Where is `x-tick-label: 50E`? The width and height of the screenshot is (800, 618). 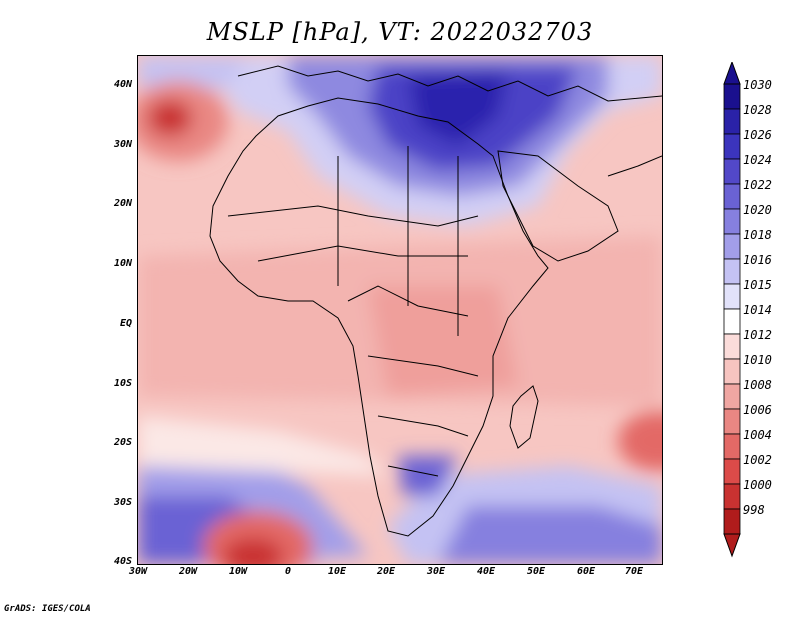
x-tick-label: 50E is located at coordinates (536, 571).